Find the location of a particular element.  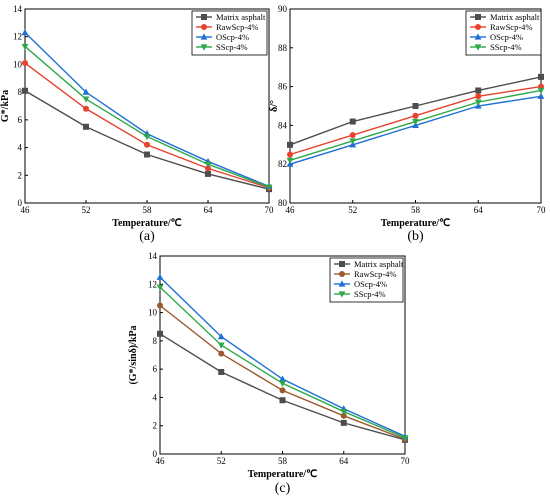

y-tick-label: 86 is located at coordinates (283, 87).